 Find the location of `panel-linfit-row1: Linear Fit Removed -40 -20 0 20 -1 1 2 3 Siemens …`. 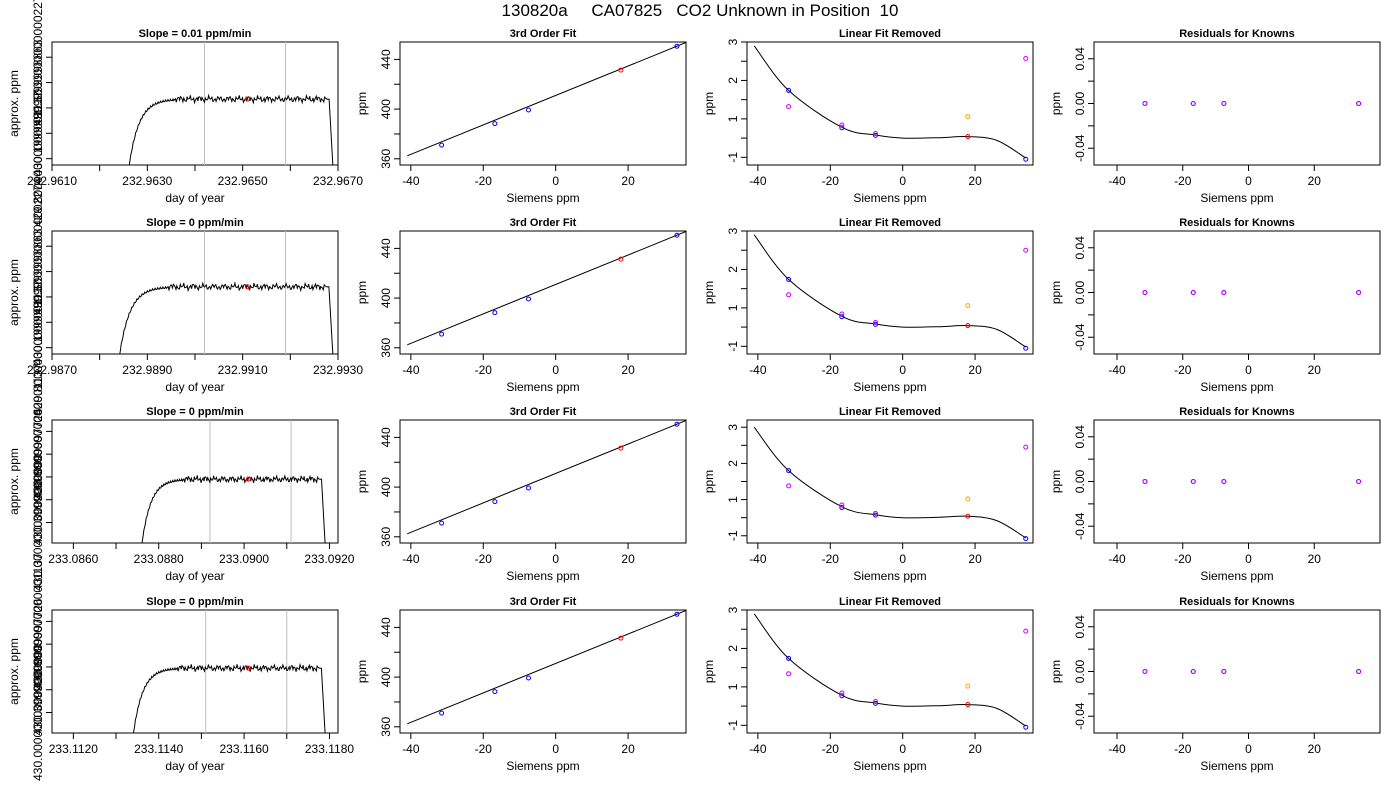

panel-linfit-row1: Linear Fit Removed -40 -20 0 20 -1 1 2 3 Siemens … is located at coordinates (868, 116).